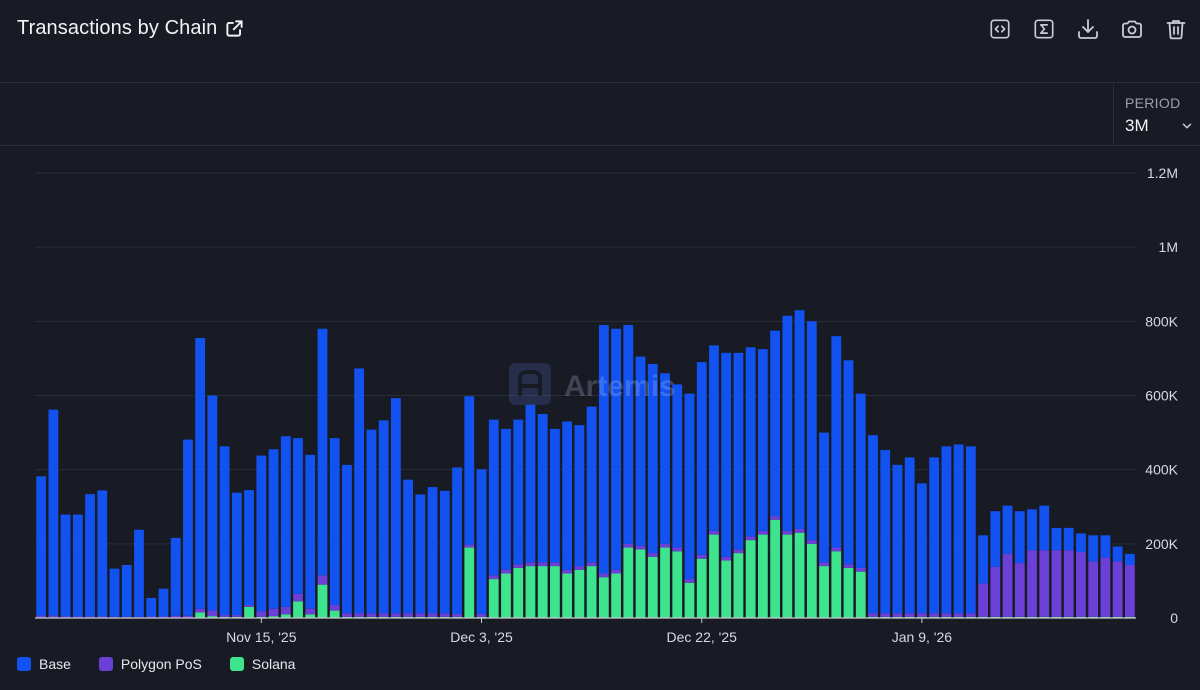 Image resolution: width=1200 pixels, height=690 pixels. I want to click on legend-item-polygon: Polygon PoS, so click(150, 664).